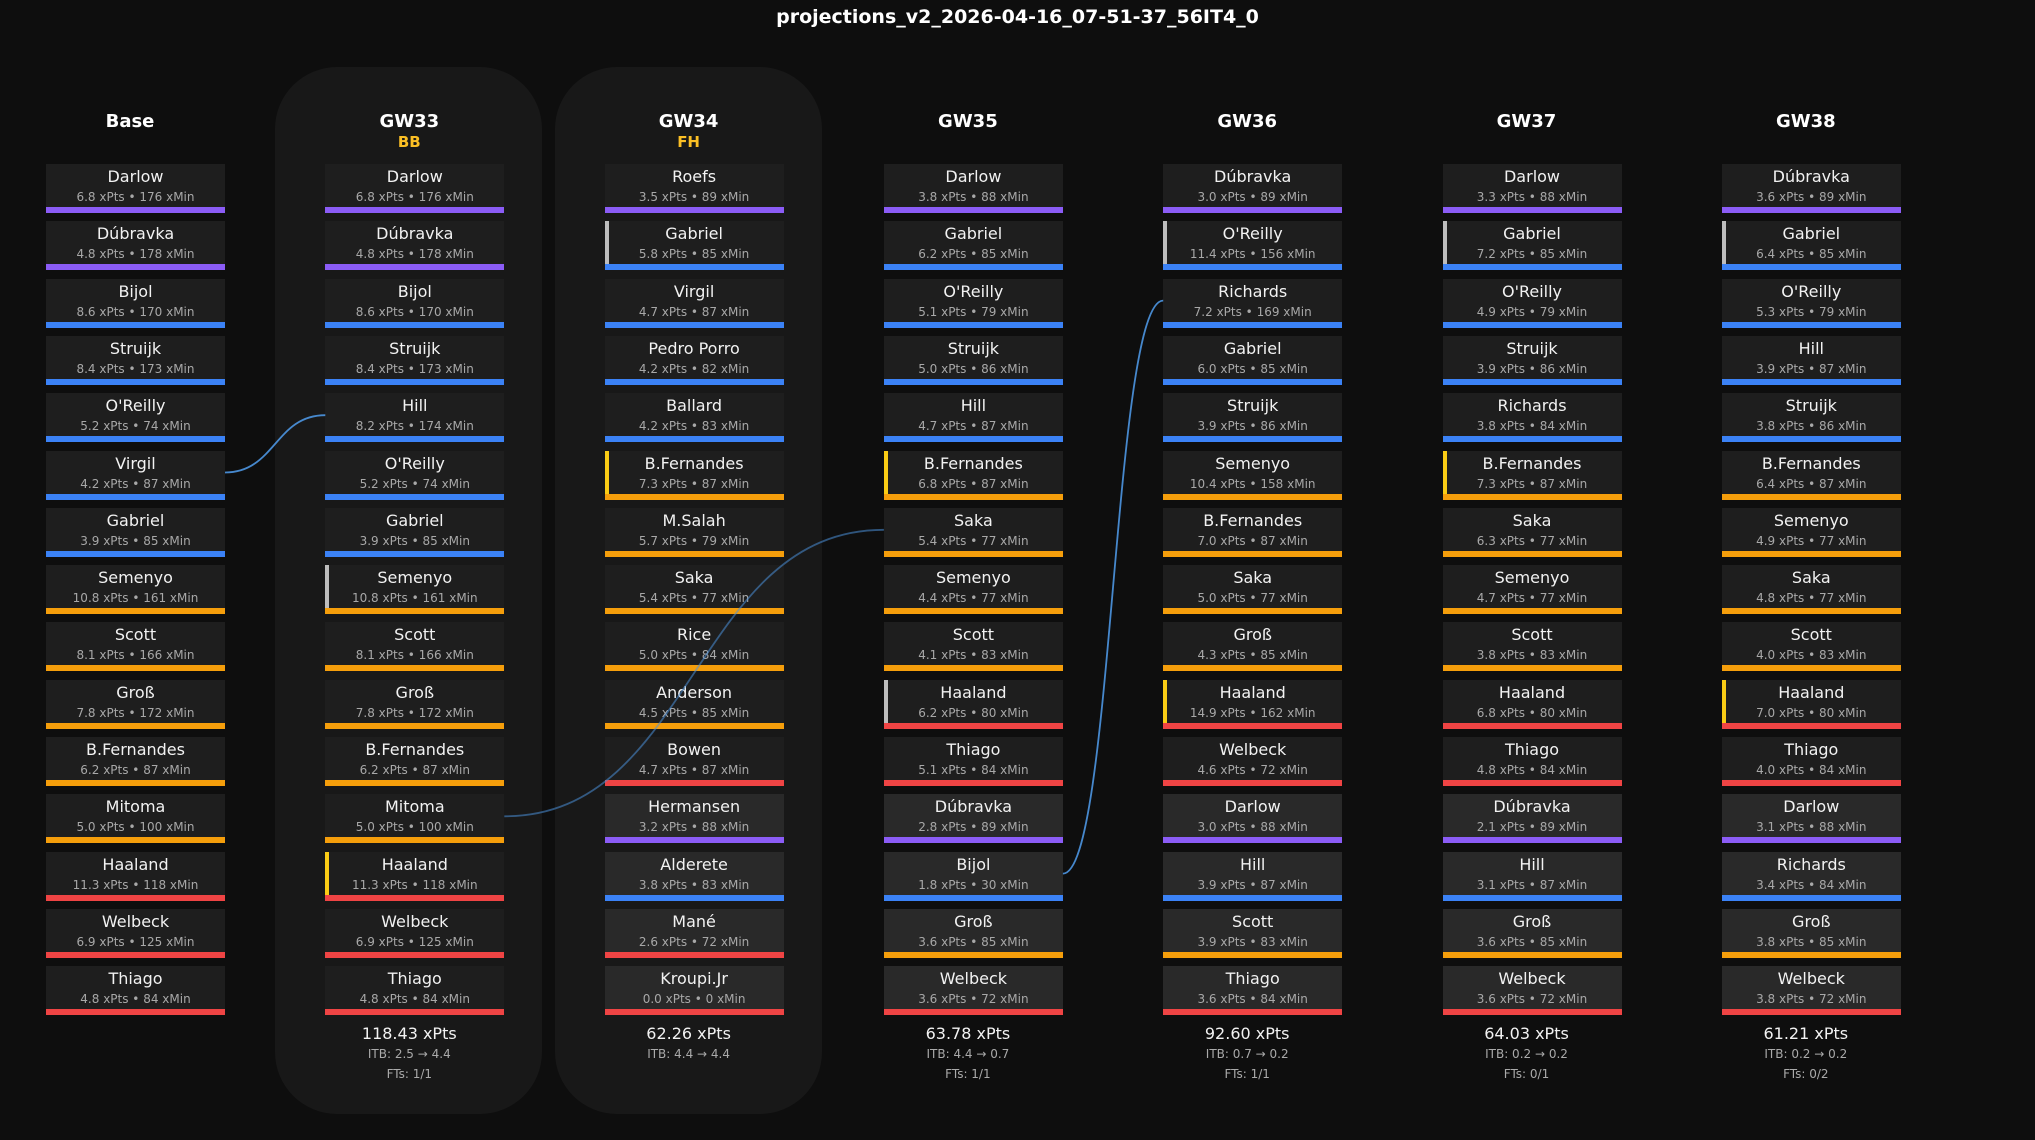  I want to click on player-card: Semenyo 4.4 xPts • 77 xMin, so click(973, 590).